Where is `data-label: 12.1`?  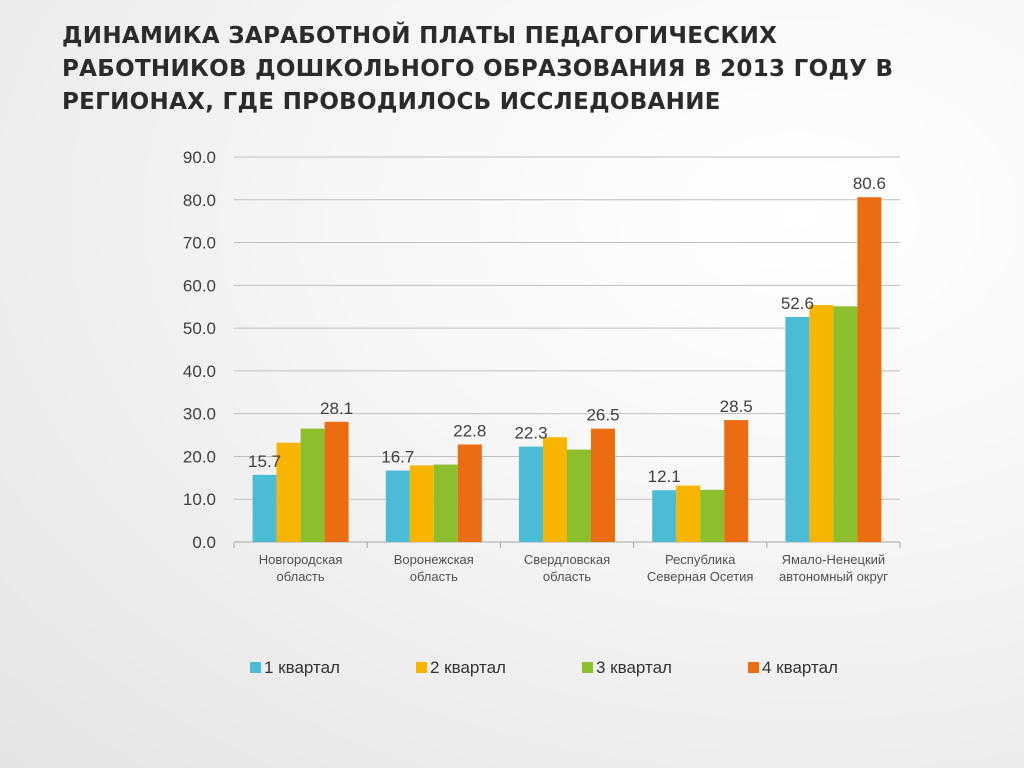
data-label: 12.1 is located at coordinates (664, 476).